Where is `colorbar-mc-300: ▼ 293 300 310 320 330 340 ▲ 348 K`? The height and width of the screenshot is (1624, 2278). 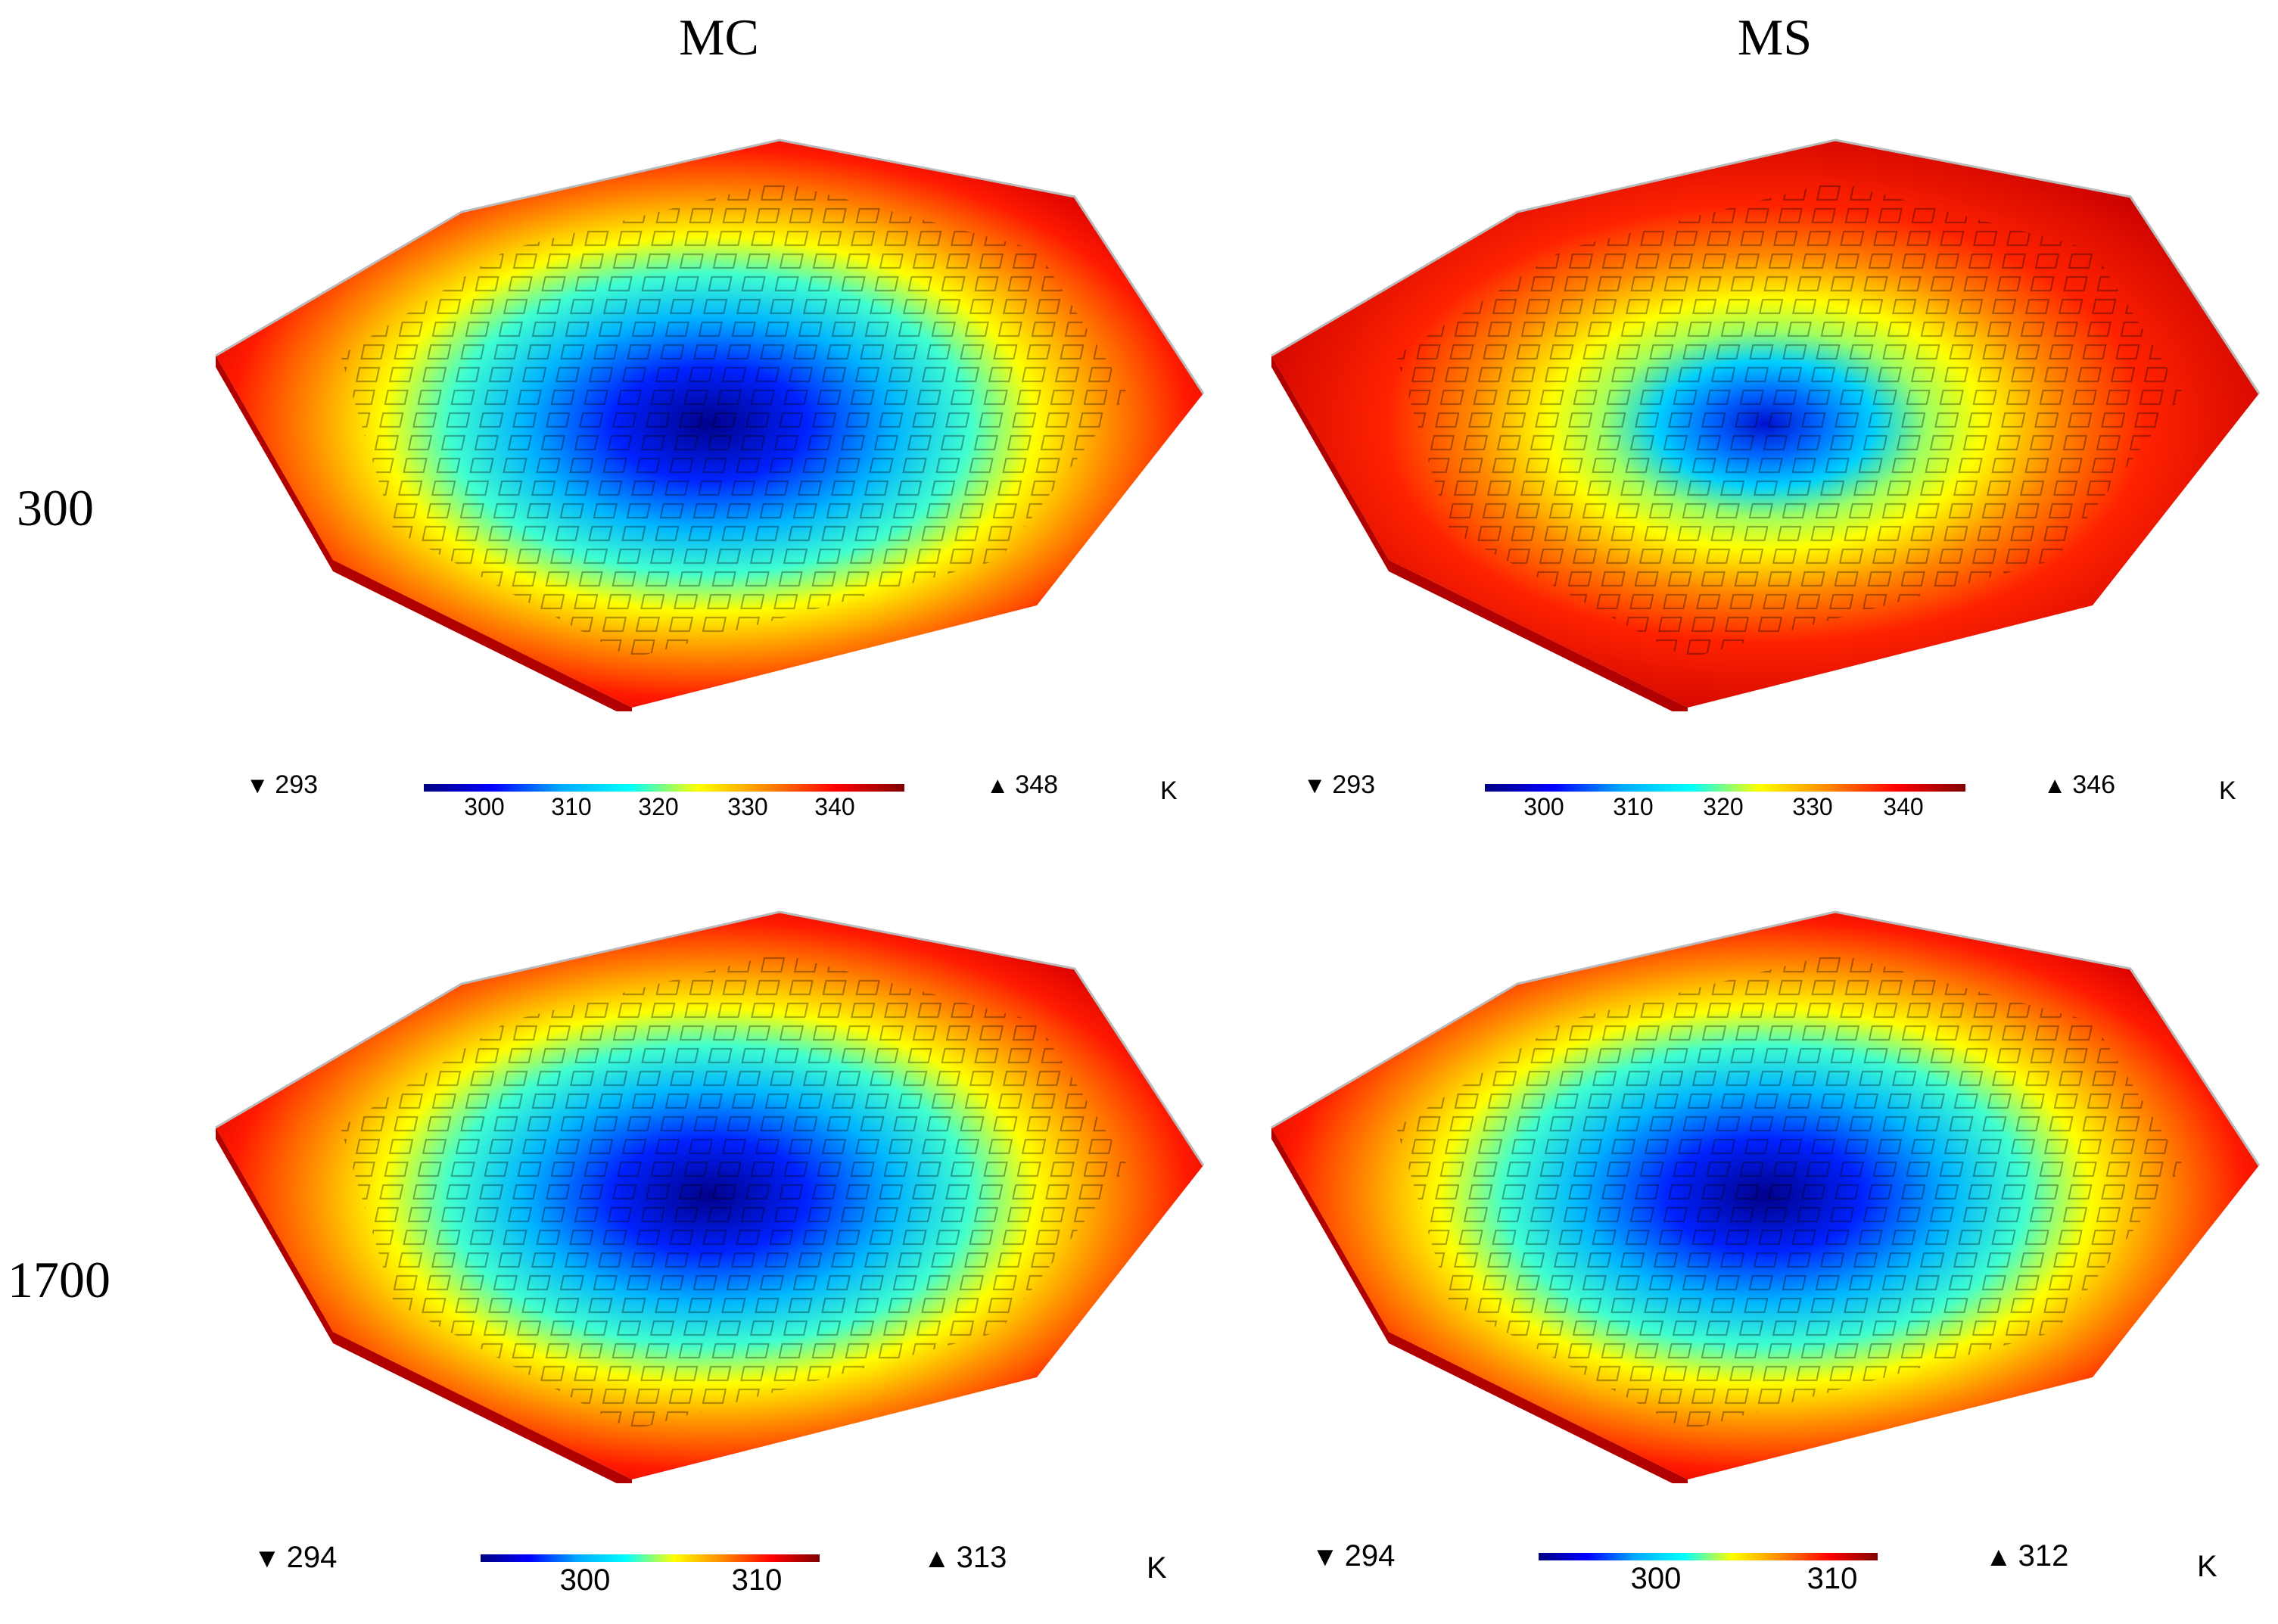
colorbar-mc-300: ▼ 293 300 310 320 330 340 ▲ 348 K is located at coordinates (738, 812).